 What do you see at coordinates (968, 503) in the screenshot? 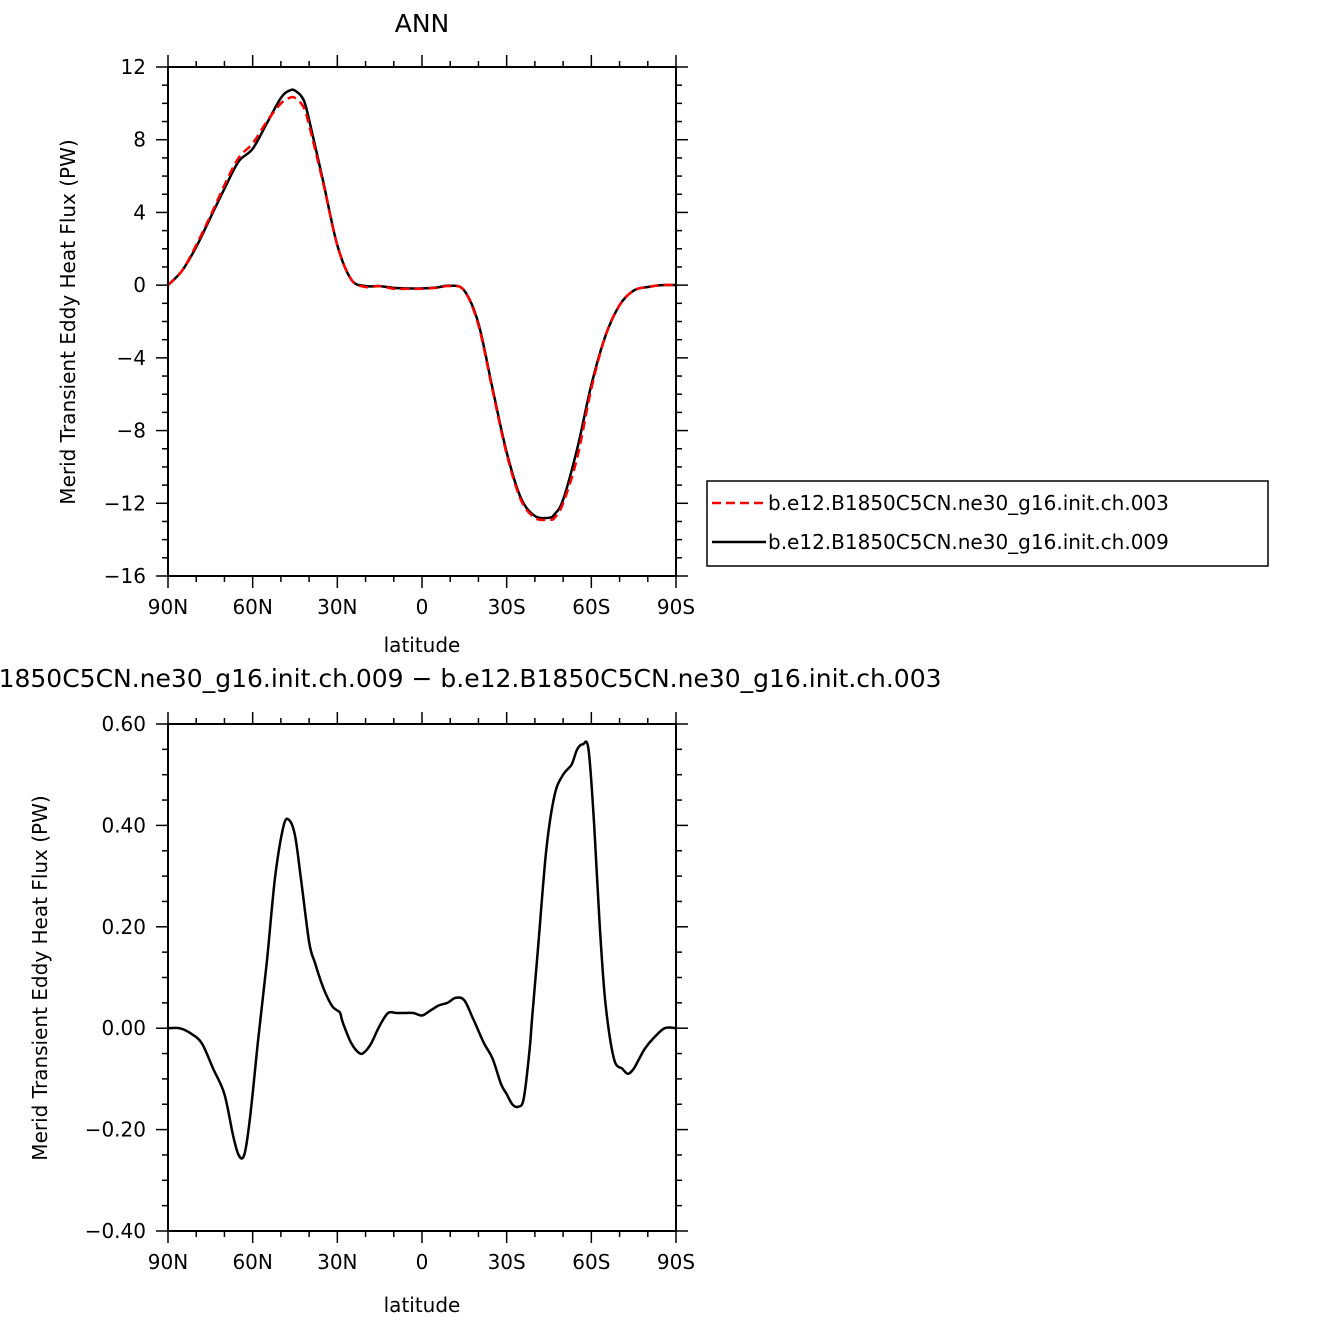
I see `legend-label-003: b.e12.B1850C5CN.ne30_g16.init.ch.003` at bounding box center [968, 503].